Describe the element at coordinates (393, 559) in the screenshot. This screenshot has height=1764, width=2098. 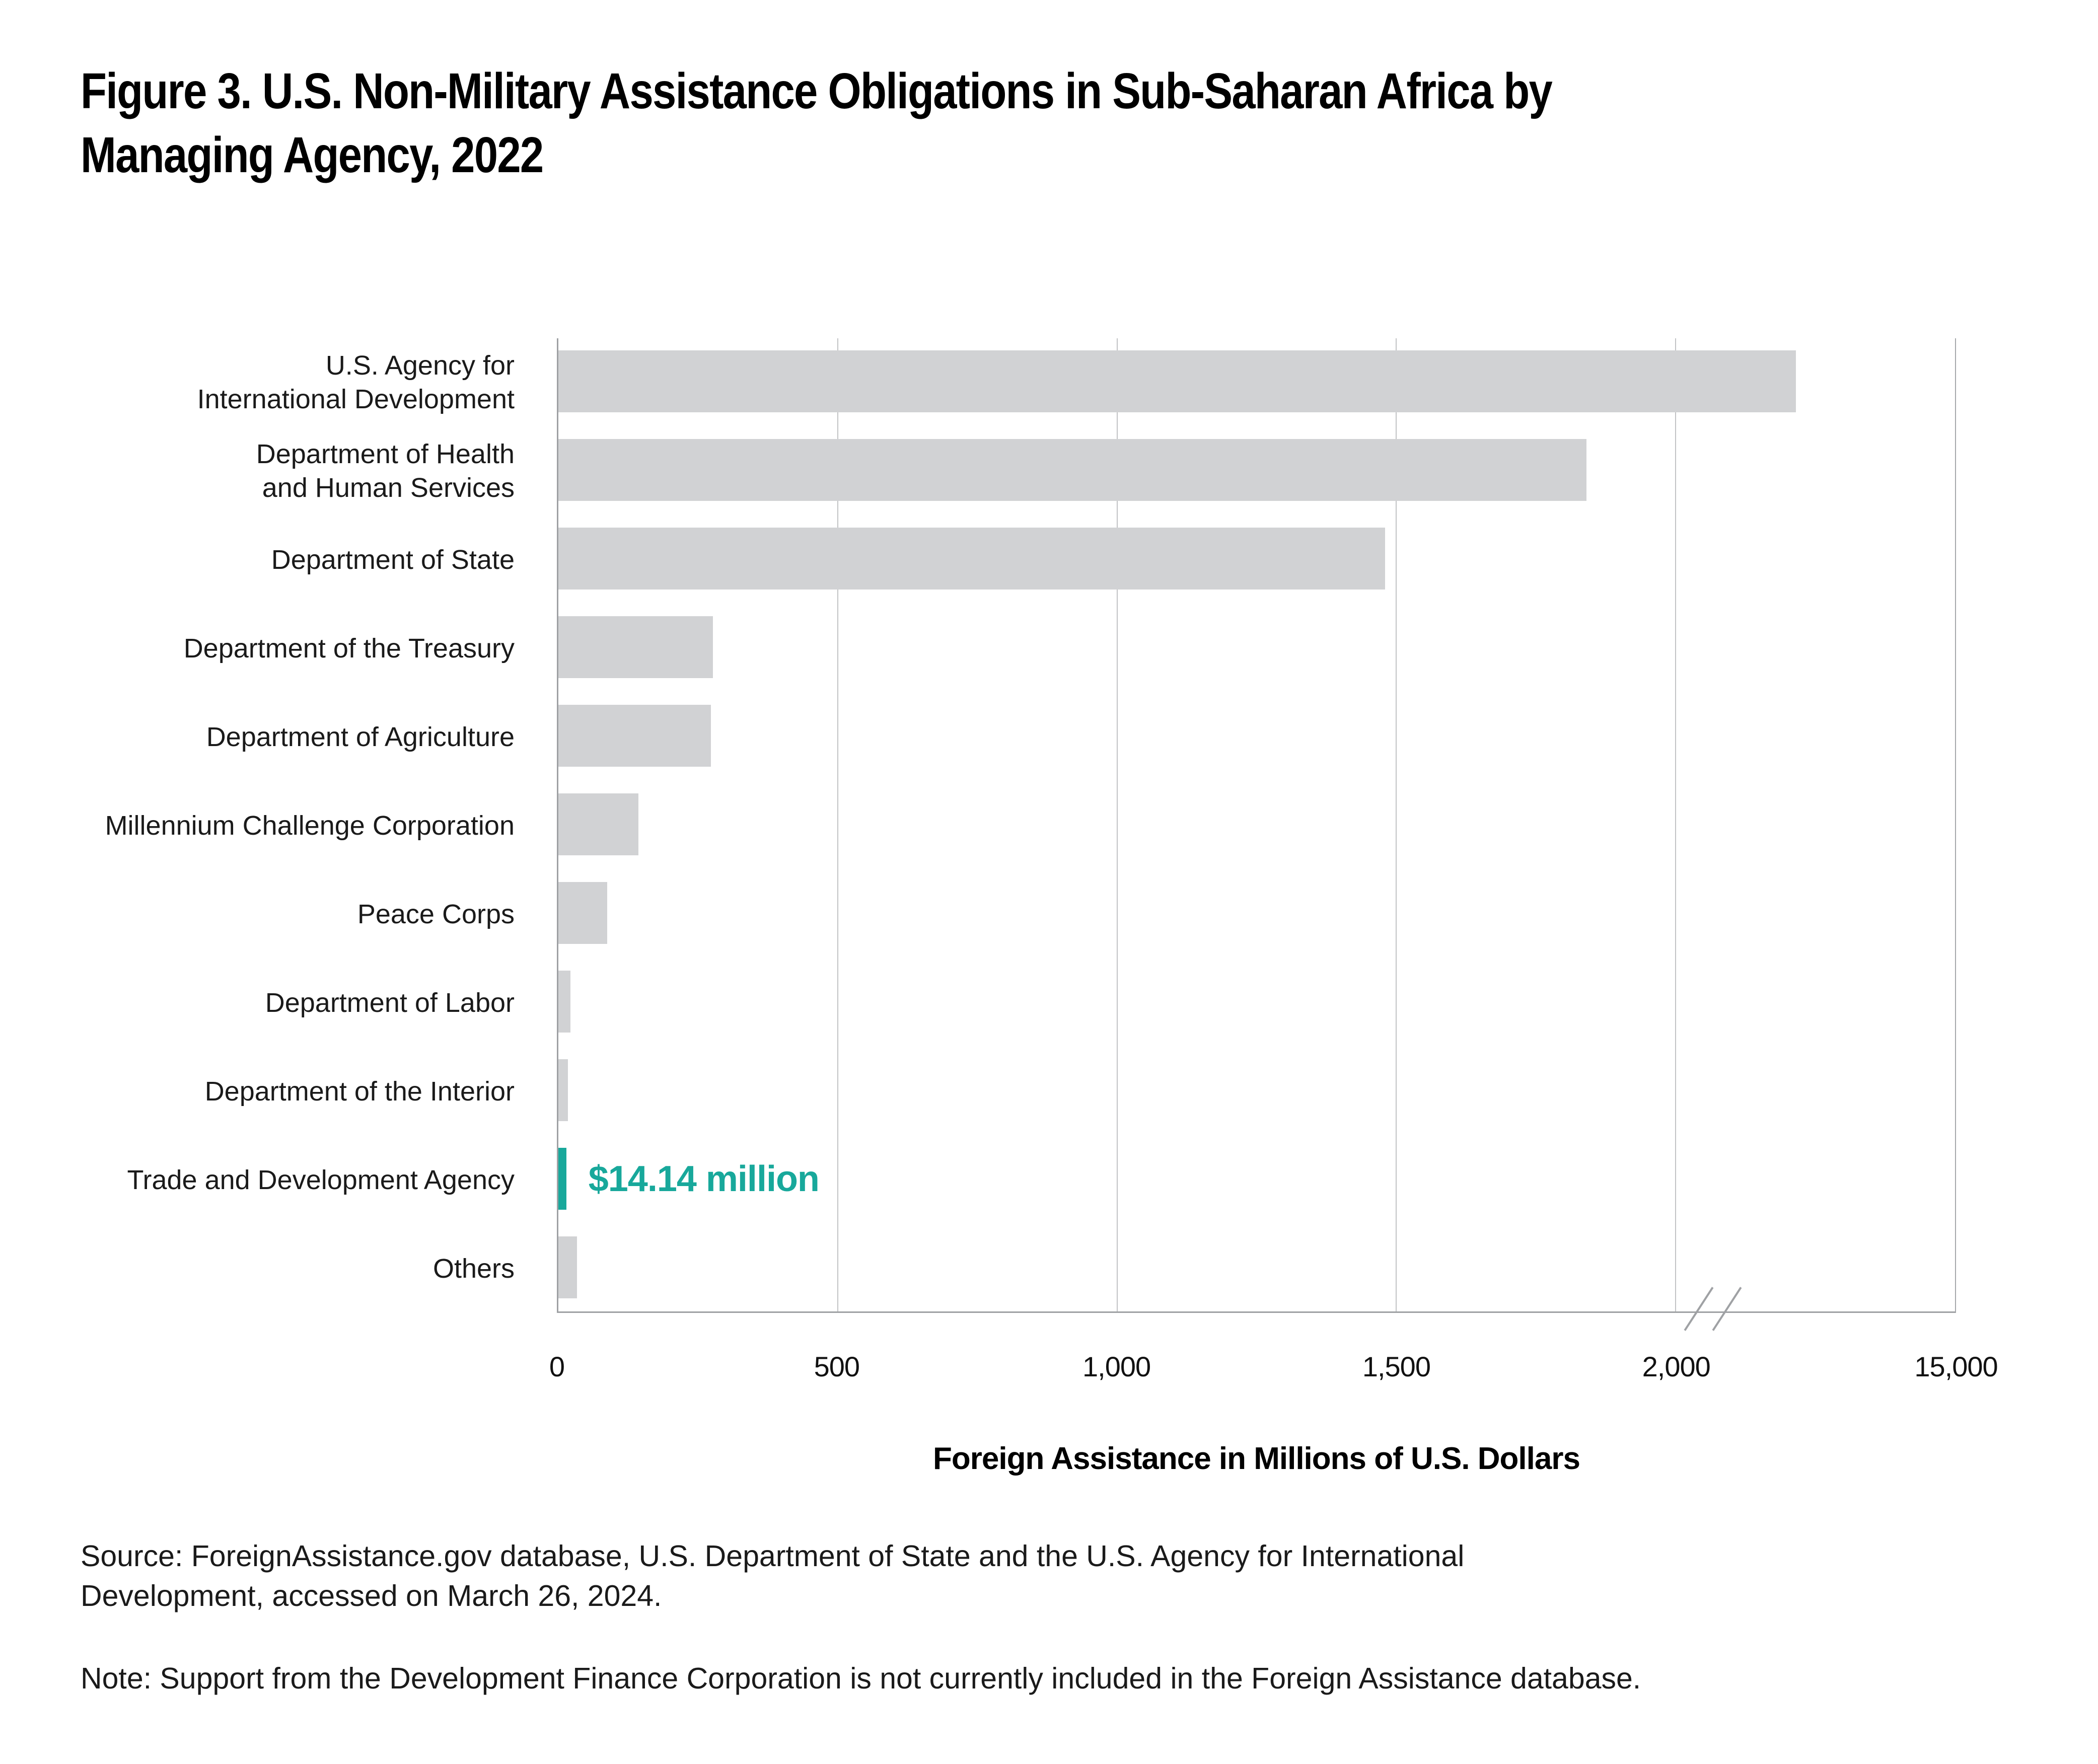
I see `category-label-line: Department of State` at that location.